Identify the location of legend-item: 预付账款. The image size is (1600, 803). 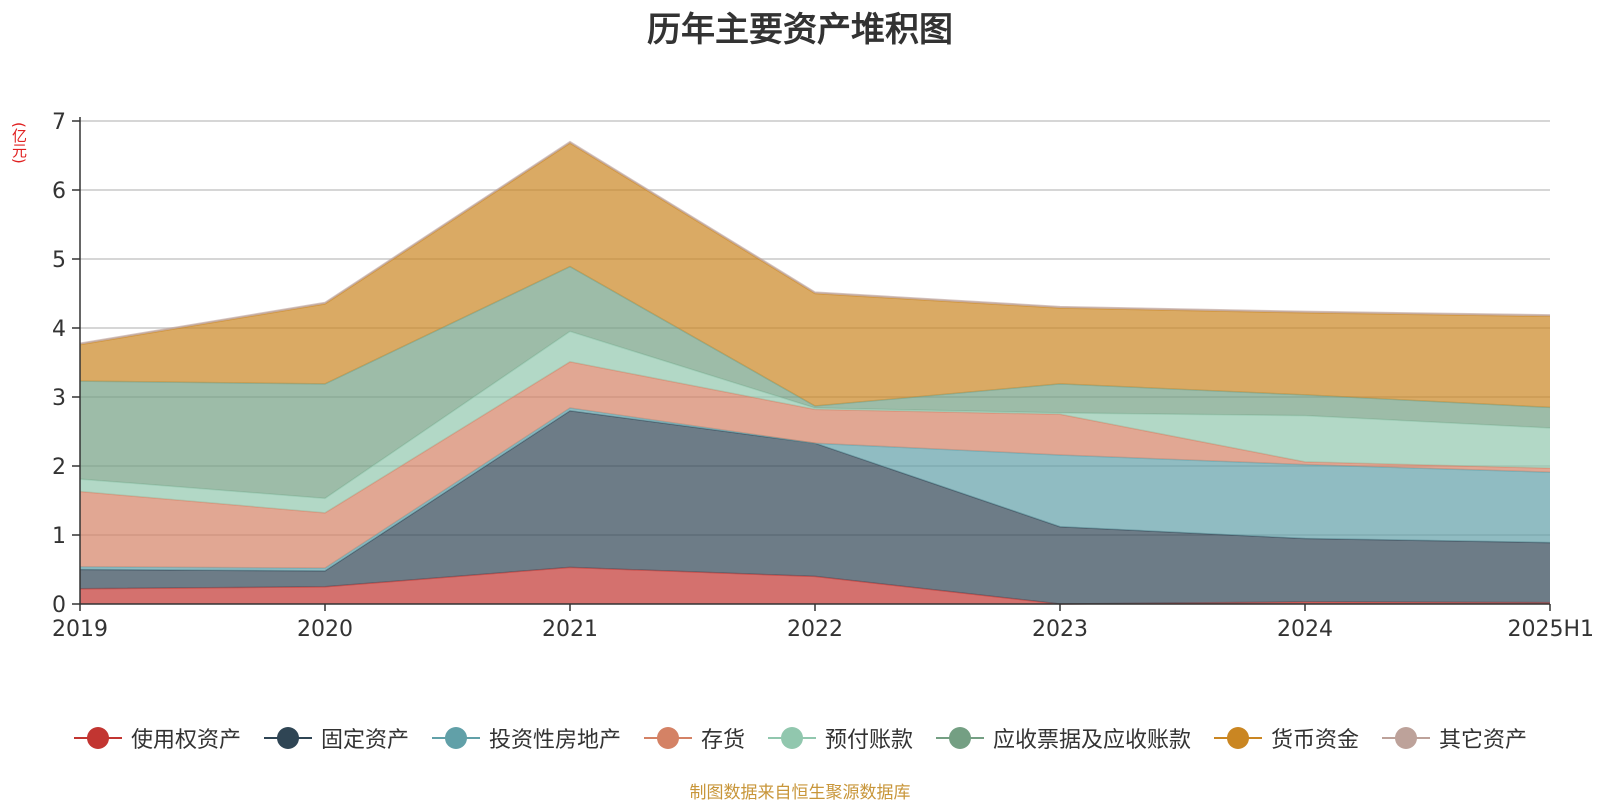
(840, 738).